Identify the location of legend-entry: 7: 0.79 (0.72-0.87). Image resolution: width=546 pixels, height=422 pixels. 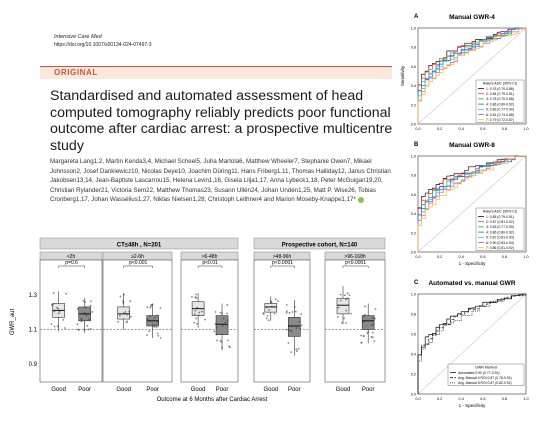
(500, 120).